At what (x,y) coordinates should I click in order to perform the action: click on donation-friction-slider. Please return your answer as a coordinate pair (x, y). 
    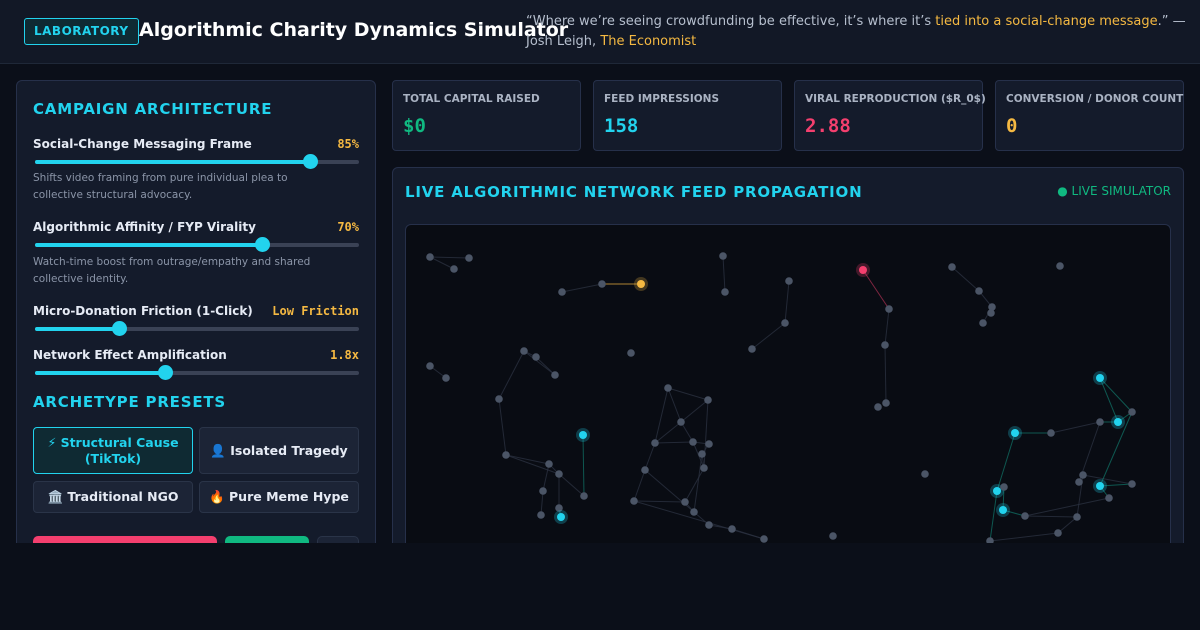
    Looking at the image, I should click on (197, 328).